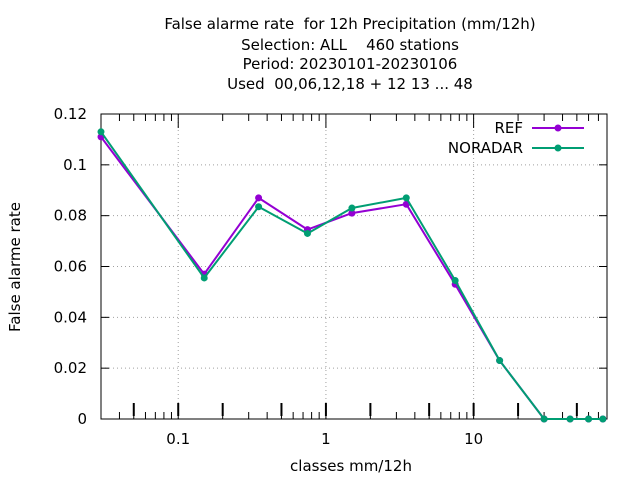 This screenshot has width=640, height=480. Describe the element at coordinates (508, 128) in the screenshot. I see `legend-label: REF` at that location.